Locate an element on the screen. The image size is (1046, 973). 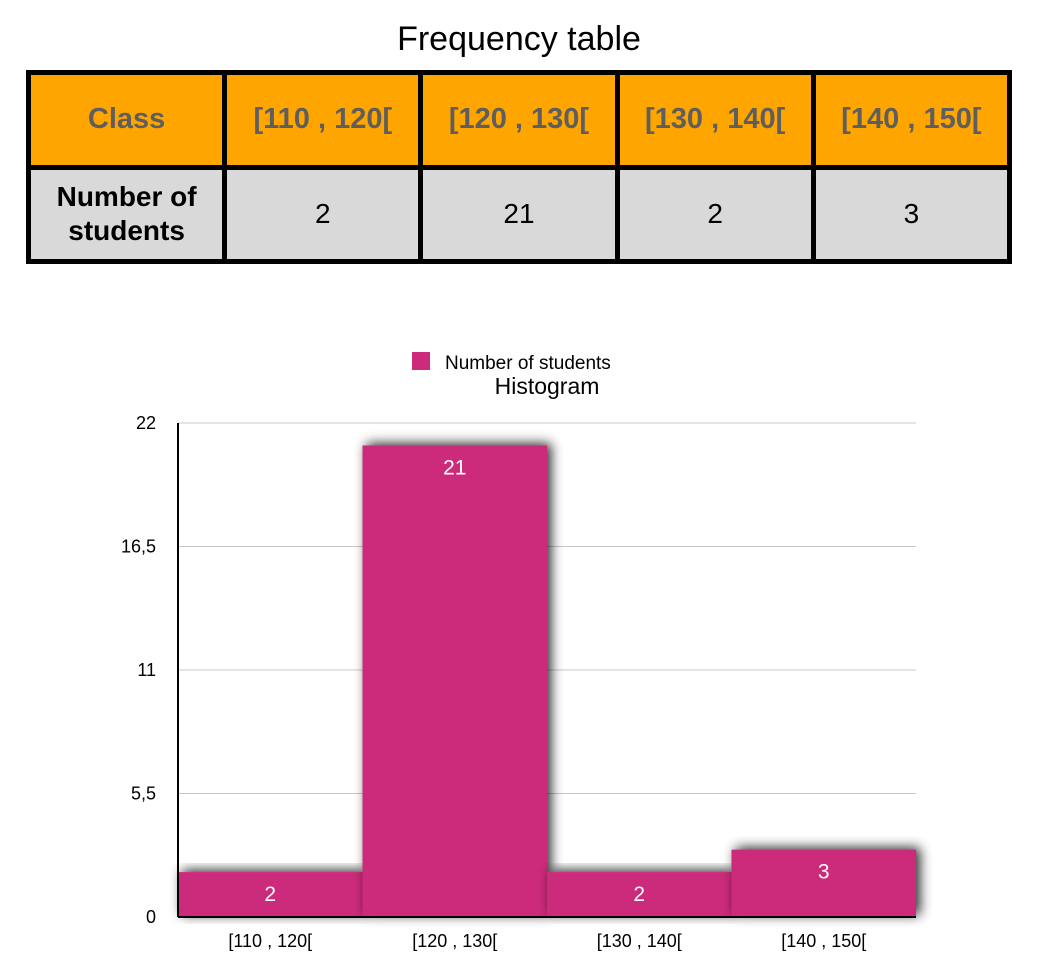
x-tick-label: [120 , 130[ is located at coordinates (454, 941).